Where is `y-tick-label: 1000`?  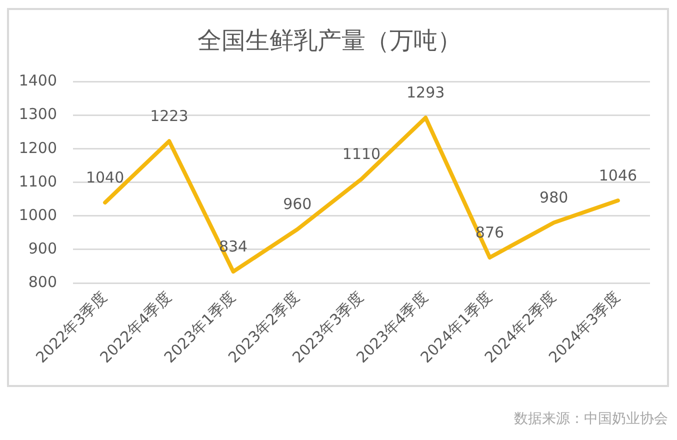 y-tick-label: 1000 is located at coordinates (37, 215).